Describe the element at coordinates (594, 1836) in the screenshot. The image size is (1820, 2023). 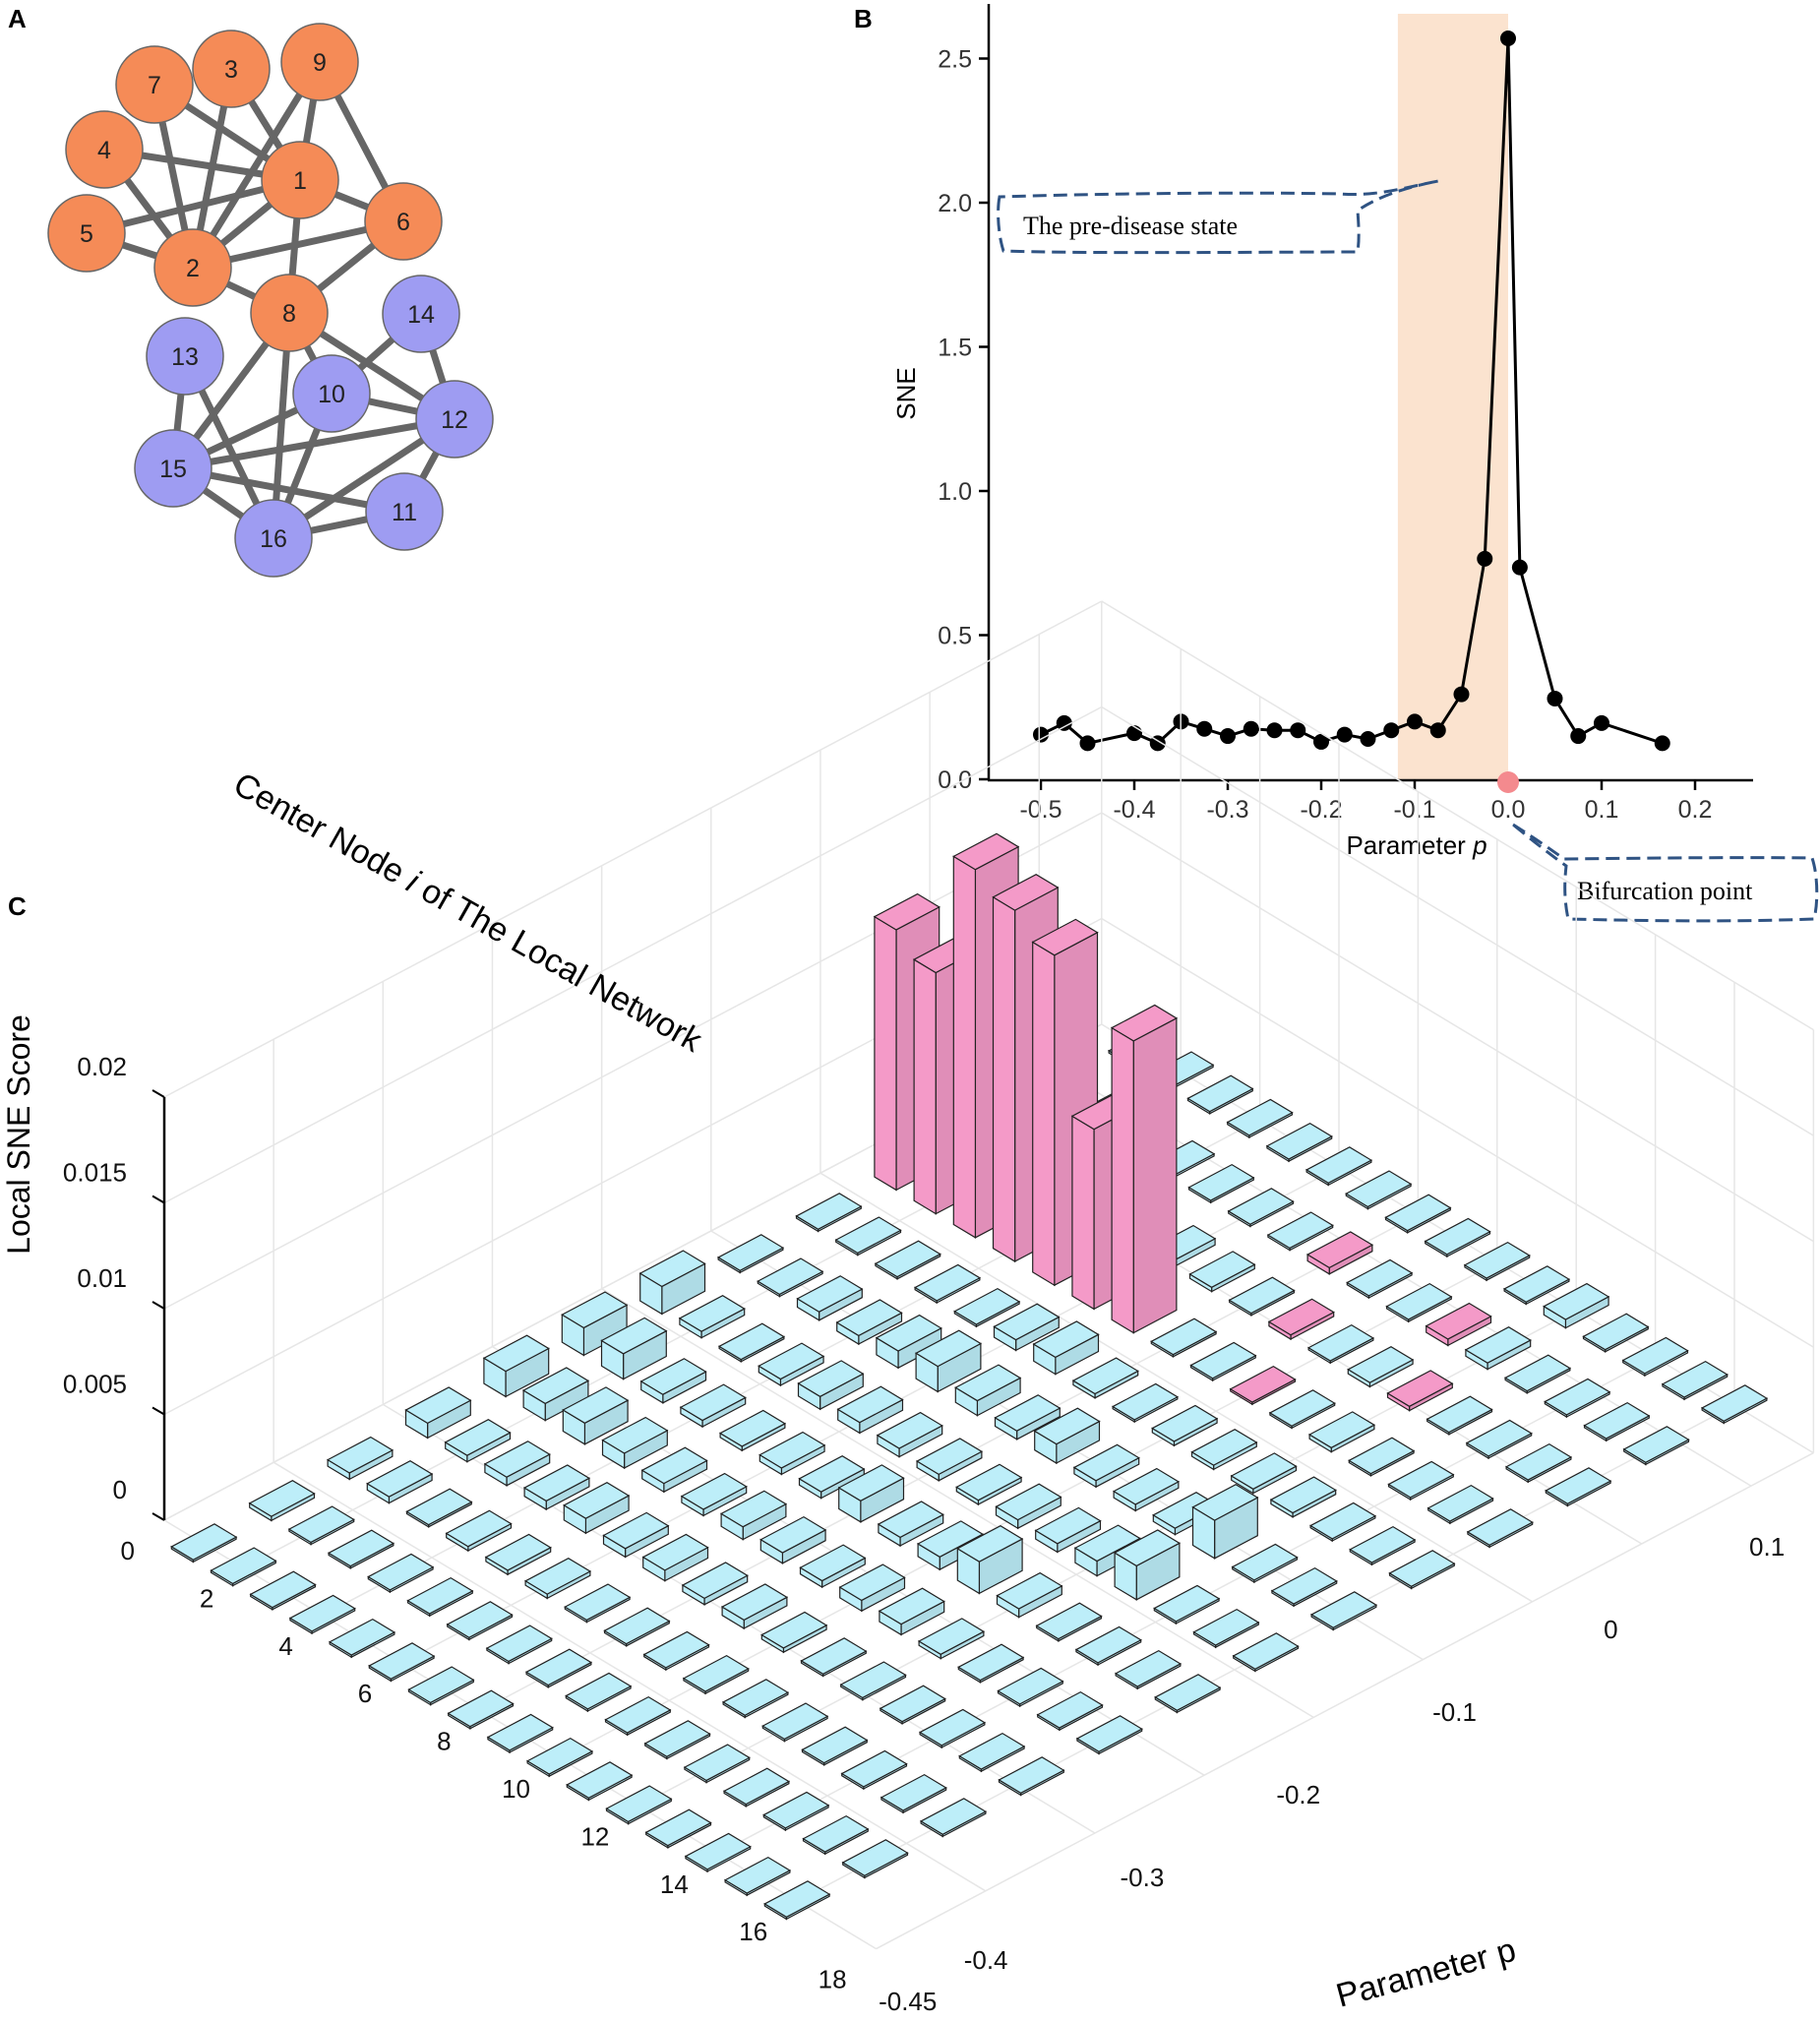
I see `node-tick-label: 12` at that location.